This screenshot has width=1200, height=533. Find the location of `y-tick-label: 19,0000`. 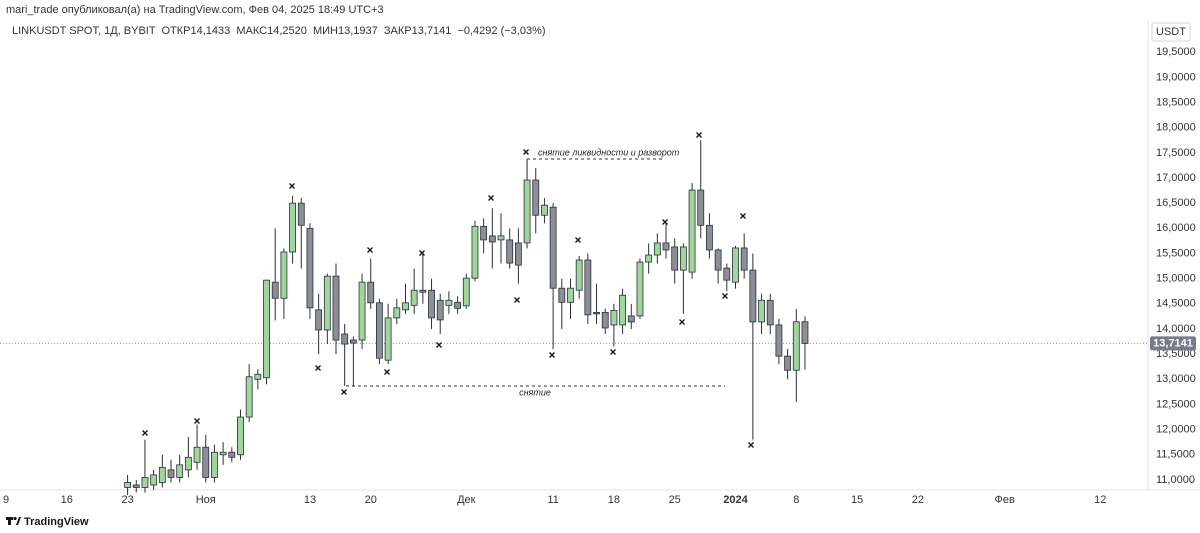

y-tick-label: 19,0000 is located at coordinates (1176, 77).